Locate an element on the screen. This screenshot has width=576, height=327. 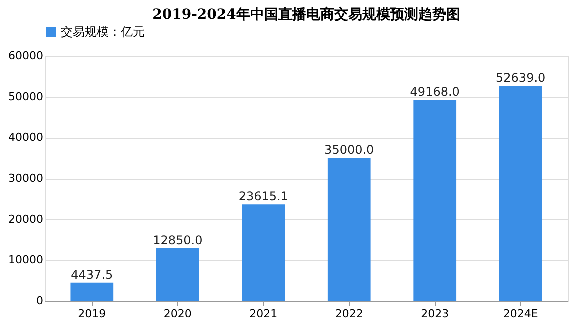
text: 4437.5 is located at coordinates (92, 275).